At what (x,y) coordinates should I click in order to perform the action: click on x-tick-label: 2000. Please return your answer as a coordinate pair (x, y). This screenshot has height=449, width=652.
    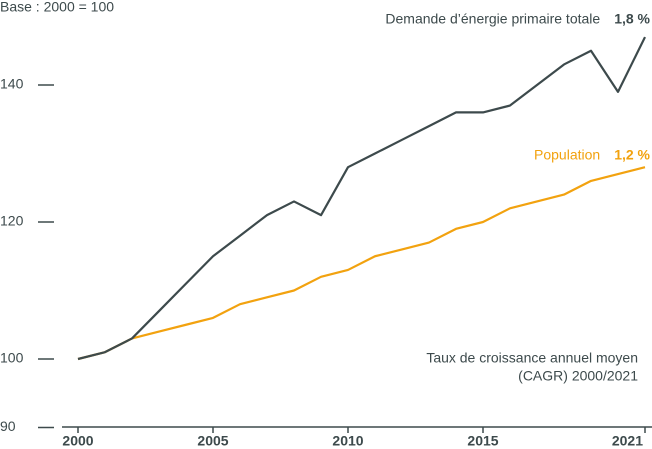
    Looking at the image, I should click on (77, 441).